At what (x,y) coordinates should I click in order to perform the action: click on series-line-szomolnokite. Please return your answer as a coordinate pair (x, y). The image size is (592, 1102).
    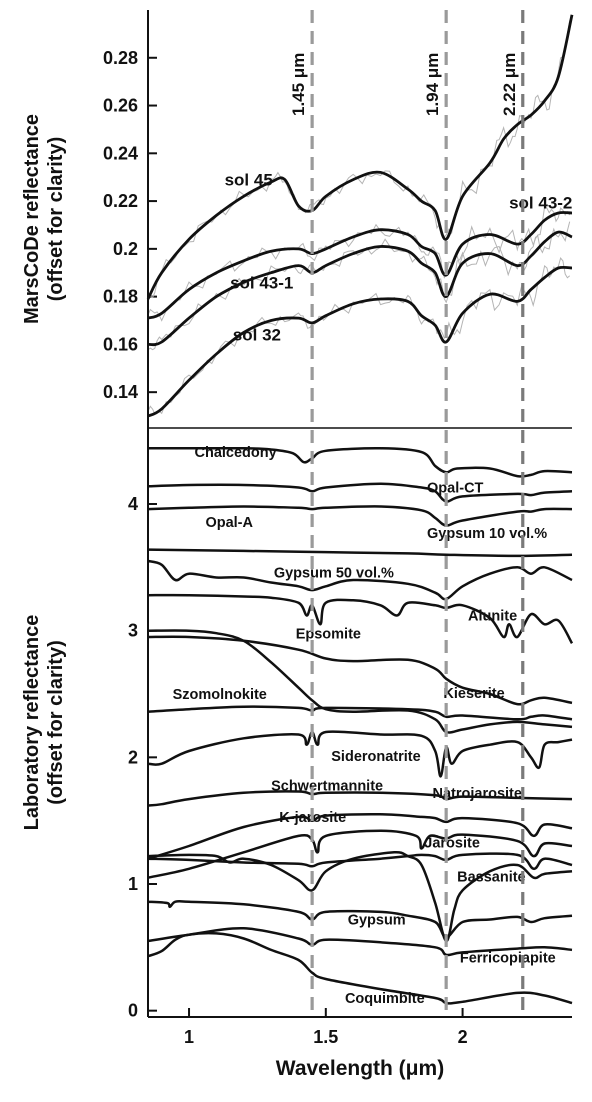
    Looking at the image, I should click on (360, 713).